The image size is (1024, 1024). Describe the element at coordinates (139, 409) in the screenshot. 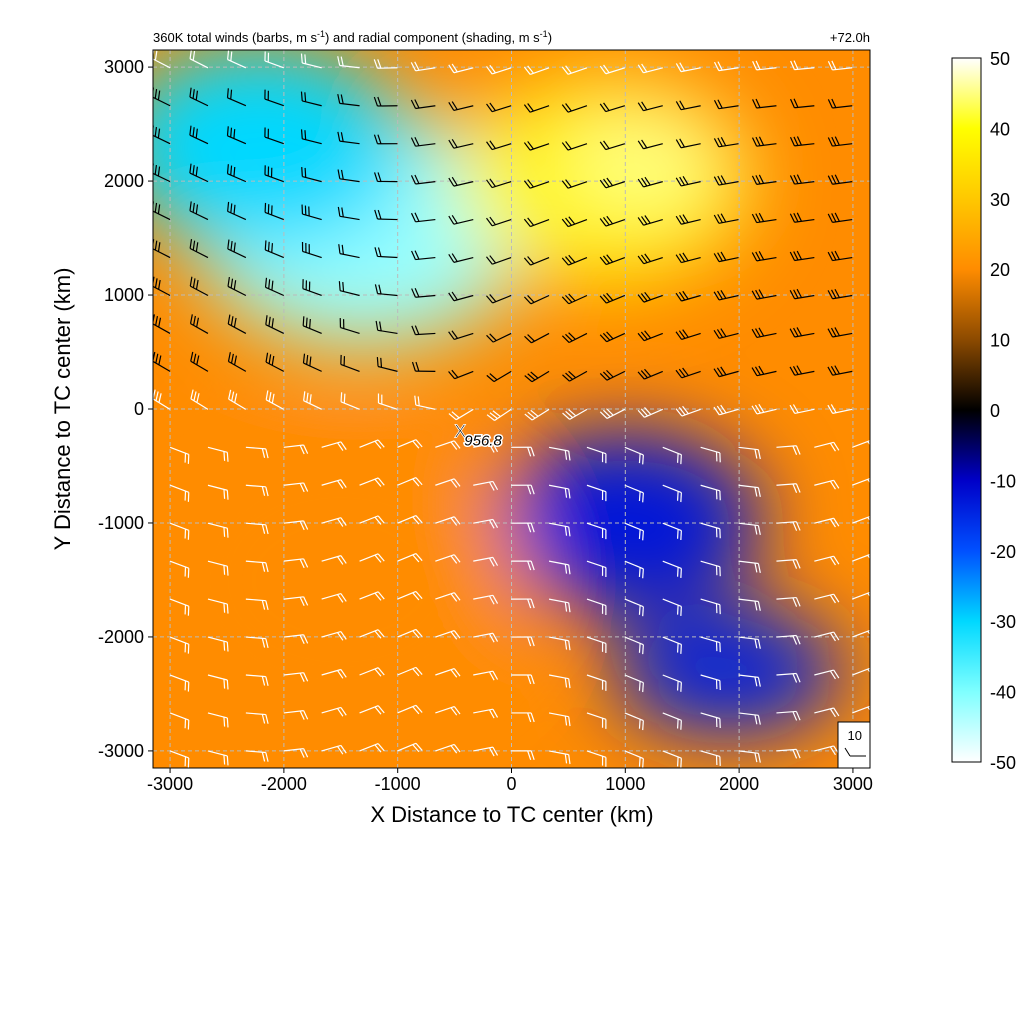

I see `y-tick-label: 0` at that location.